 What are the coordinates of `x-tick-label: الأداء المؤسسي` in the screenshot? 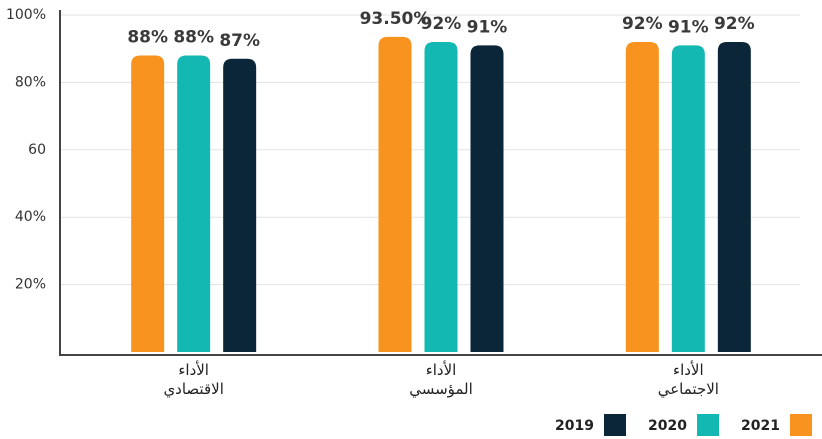 It's located at (441, 379).